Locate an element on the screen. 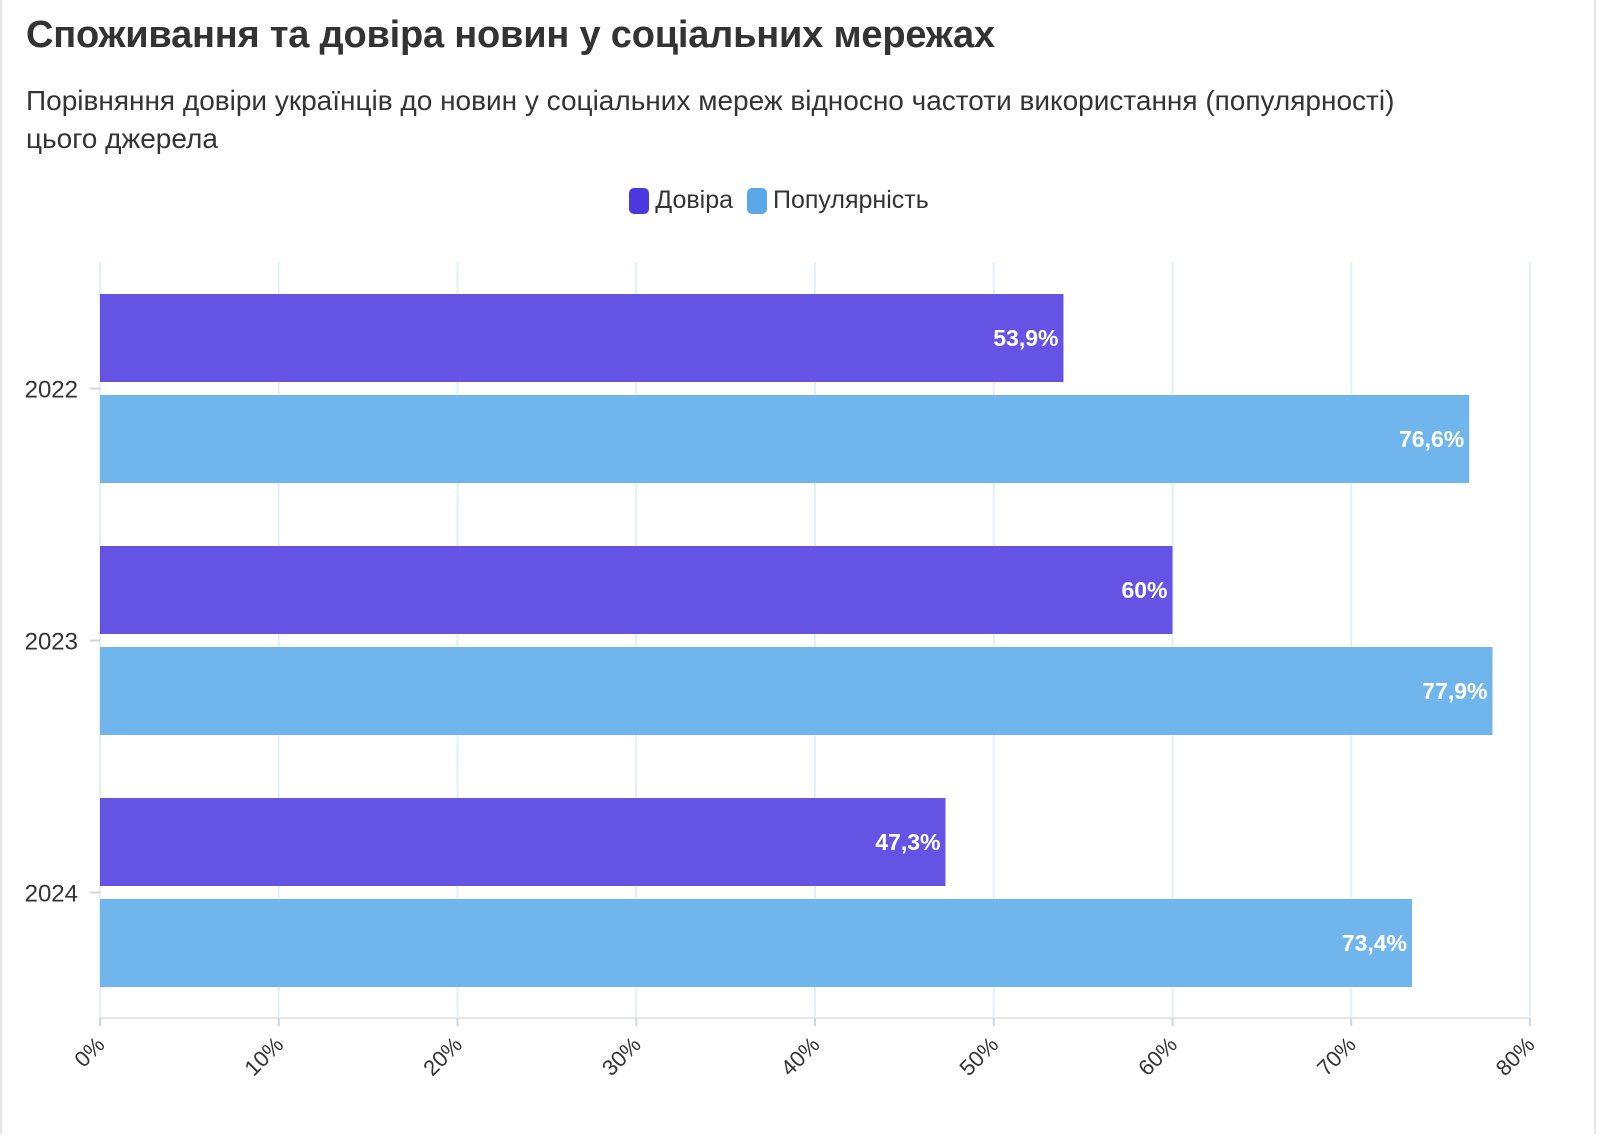 This screenshot has width=1598, height=1136. legend-item-popularity: Популярність is located at coordinates (838, 200).